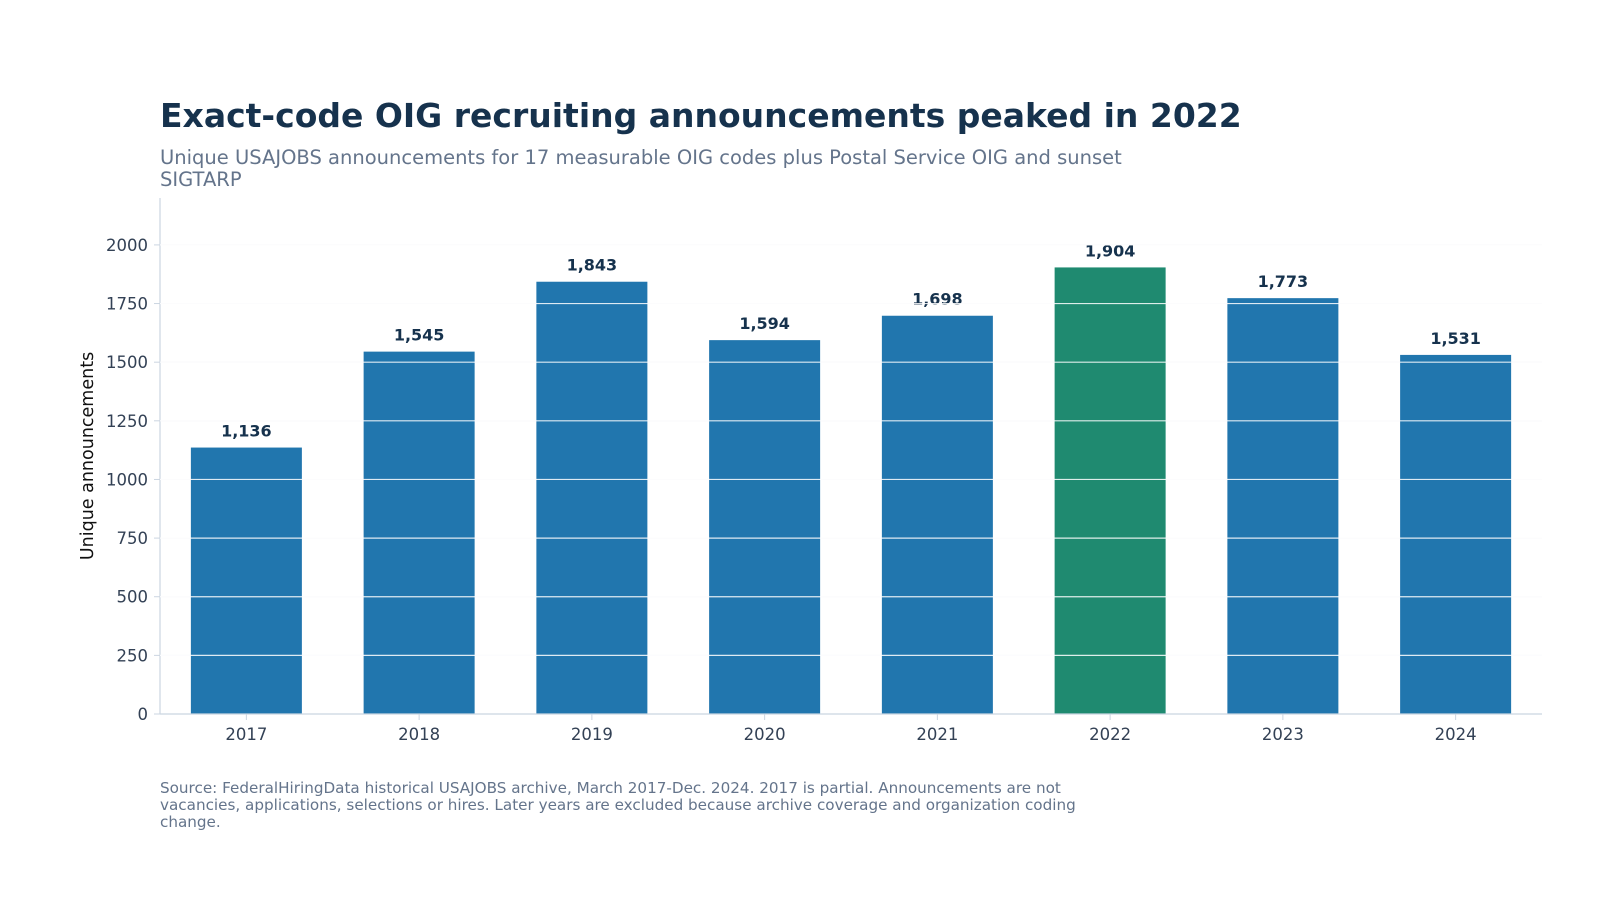 Image resolution: width=1600 pixels, height=900 pixels. Describe the element at coordinates (1455, 338) in the screenshot. I see `data-label-2024: 1,531` at that location.